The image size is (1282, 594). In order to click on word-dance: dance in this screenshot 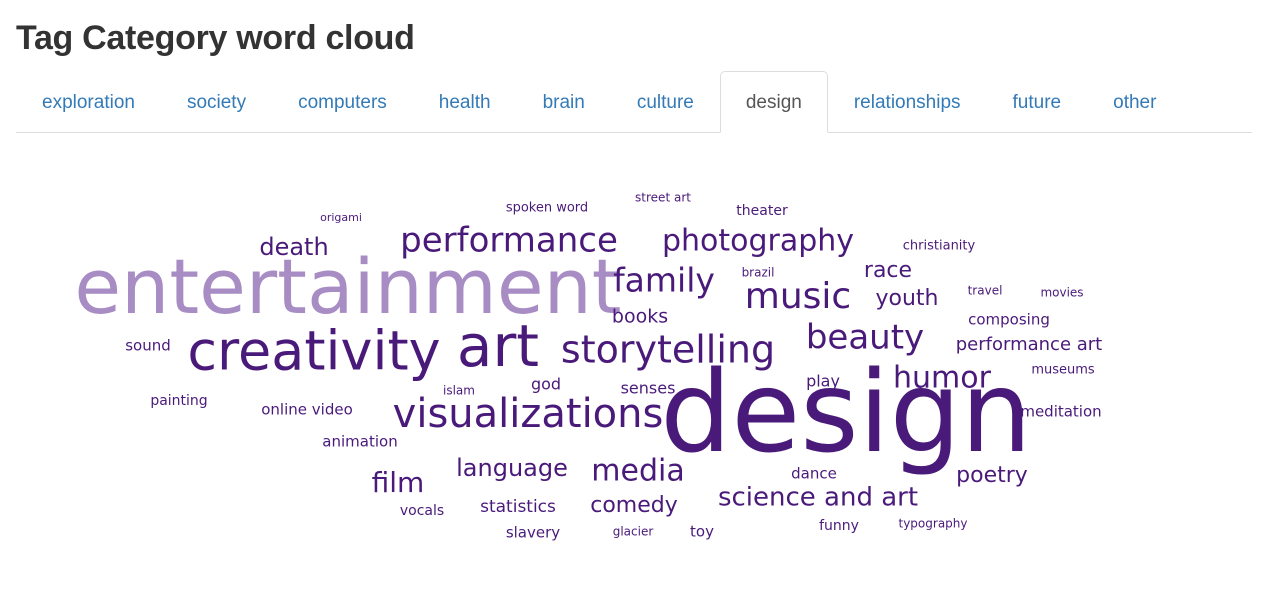, I will do `click(814, 474)`.